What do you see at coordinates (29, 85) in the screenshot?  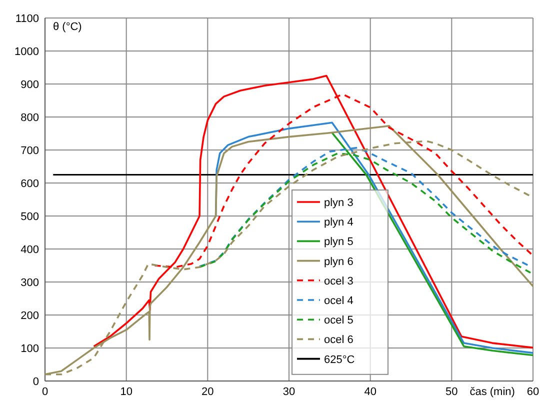 I see `y-tick-label: 900` at bounding box center [29, 85].